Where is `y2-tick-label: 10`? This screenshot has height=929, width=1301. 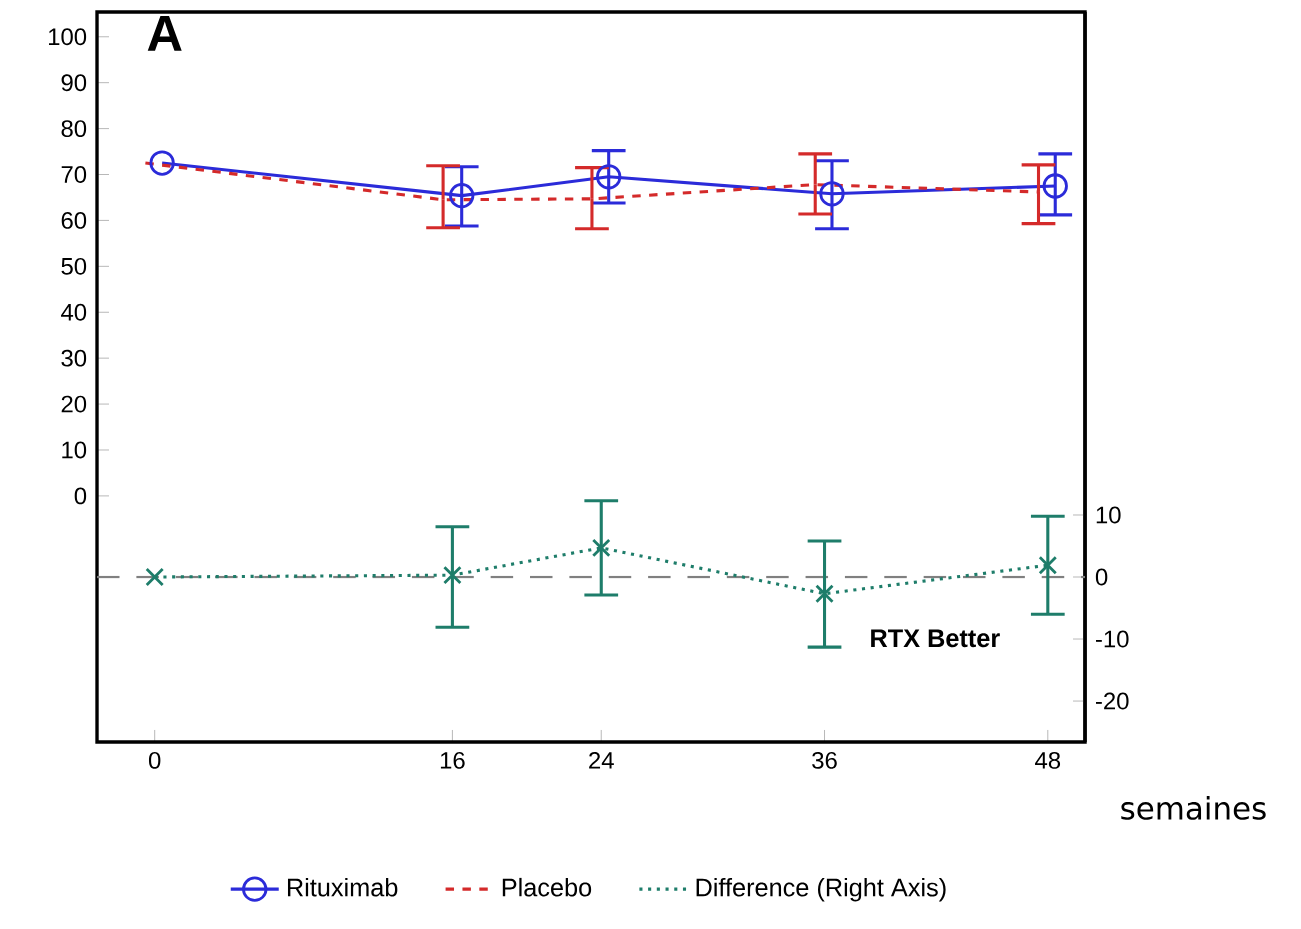
y2-tick-label: 10 is located at coordinates (1108, 515).